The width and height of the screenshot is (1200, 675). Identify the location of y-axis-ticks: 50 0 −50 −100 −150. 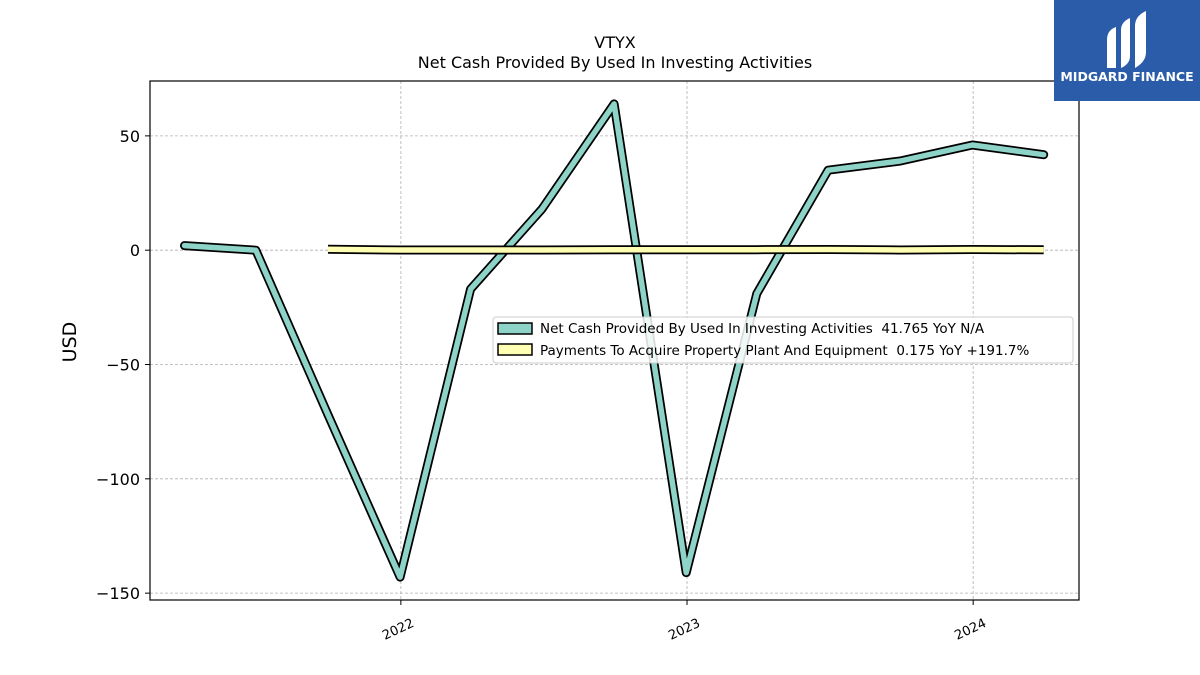
(123, 365).